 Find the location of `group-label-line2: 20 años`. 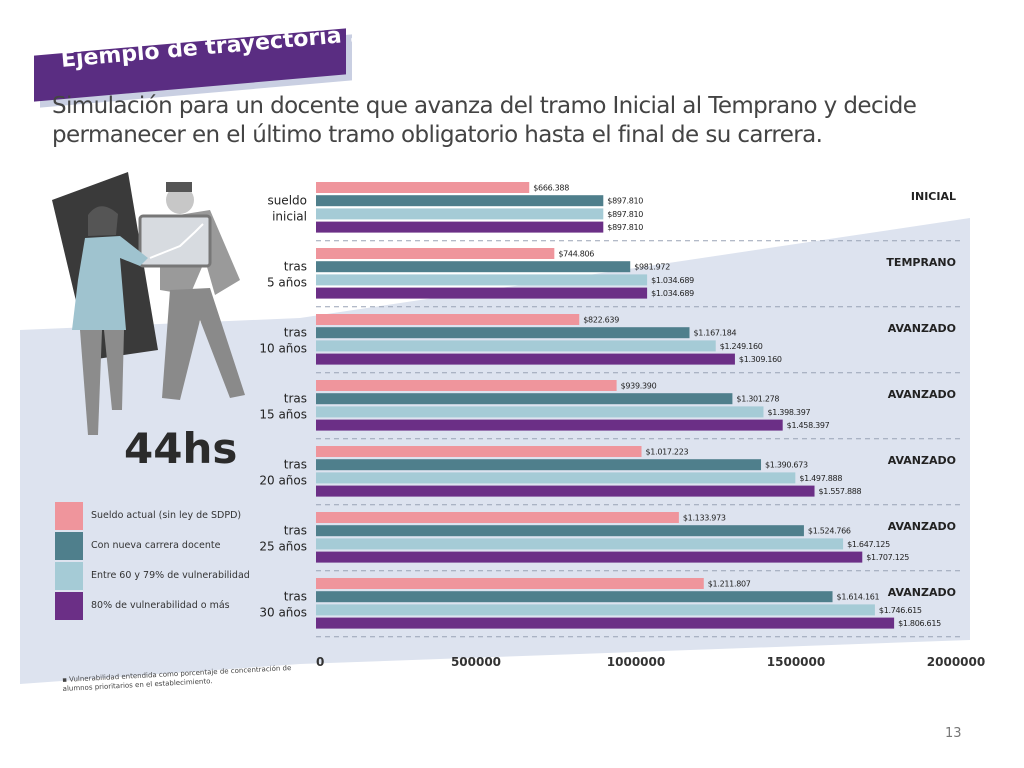

group-label-line2: 20 años is located at coordinates (283, 480).